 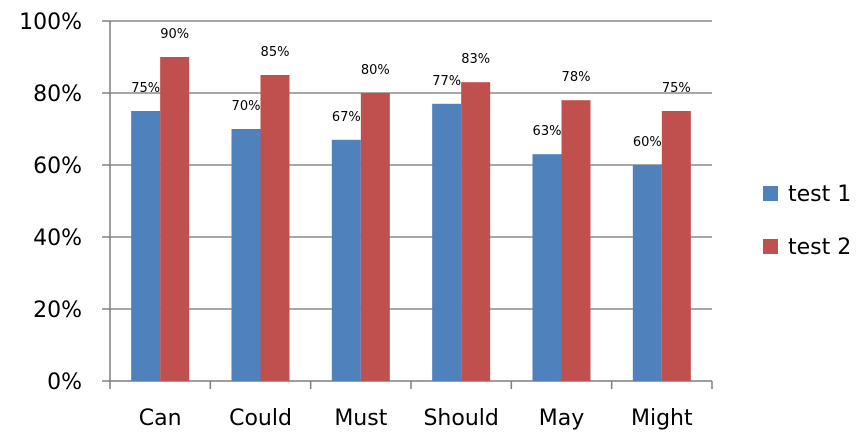 I want to click on x-tick-label: Must, so click(x=360, y=418).